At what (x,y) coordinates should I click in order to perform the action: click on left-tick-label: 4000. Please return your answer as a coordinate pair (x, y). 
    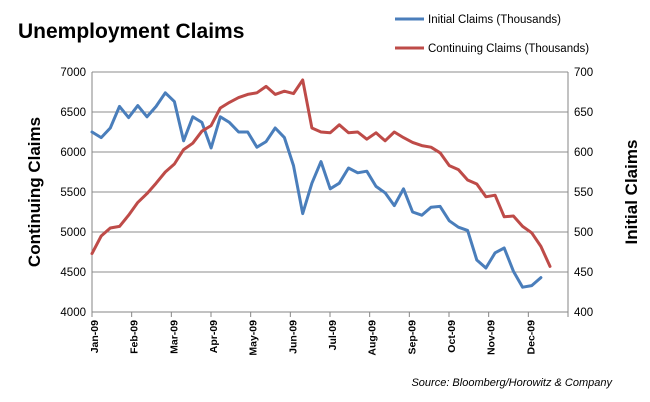
    Looking at the image, I should click on (73, 313).